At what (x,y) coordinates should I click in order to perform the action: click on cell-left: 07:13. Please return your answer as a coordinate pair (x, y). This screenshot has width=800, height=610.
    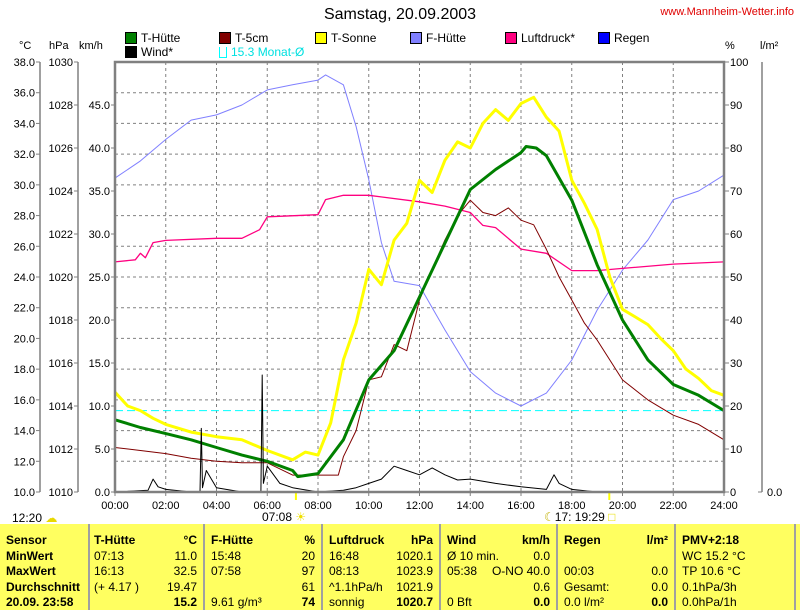
    Looking at the image, I should click on (109, 555).